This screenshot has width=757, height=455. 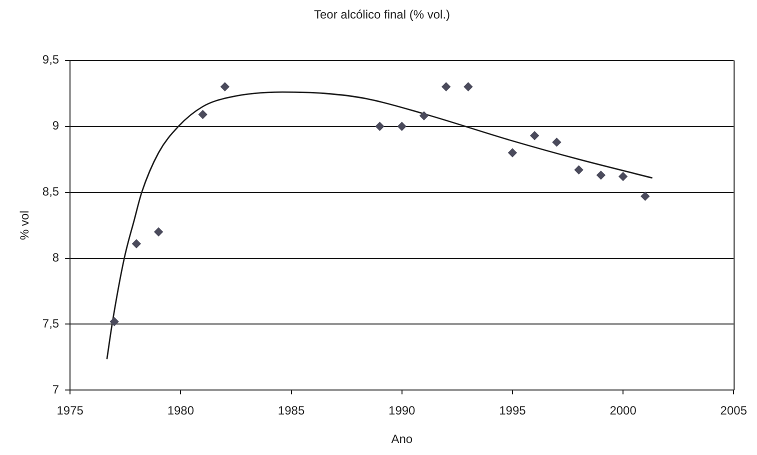 What do you see at coordinates (56, 389) in the screenshot?
I see `y-tick-label: 7` at bounding box center [56, 389].